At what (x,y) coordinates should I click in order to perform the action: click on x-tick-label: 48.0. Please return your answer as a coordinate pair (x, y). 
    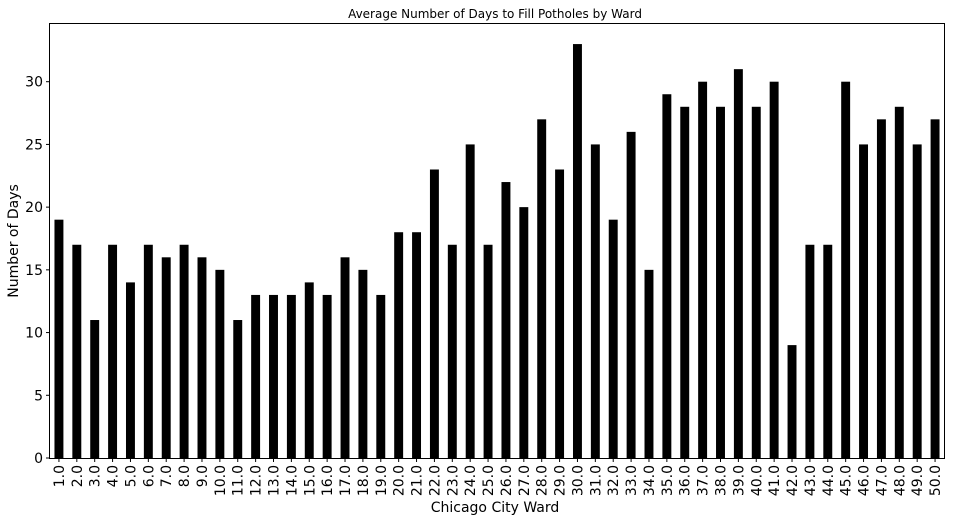
    Looking at the image, I should click on (900, 480).